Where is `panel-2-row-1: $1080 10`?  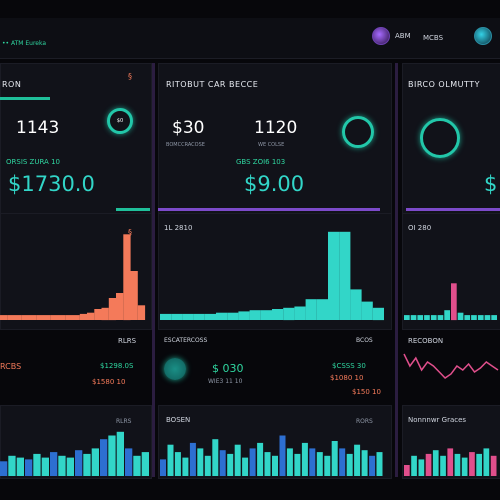 panel-2-row-1: $1080 10 is located at coordinates (347, 378).